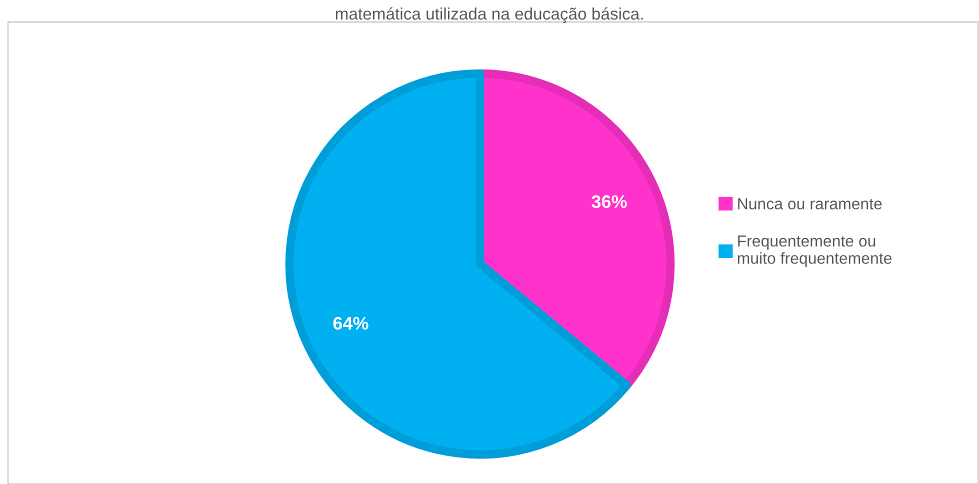  Describe the element at coordinates (810, 204) in the screenshot. I see `legend-label: Nunca ou raramente` at that location.